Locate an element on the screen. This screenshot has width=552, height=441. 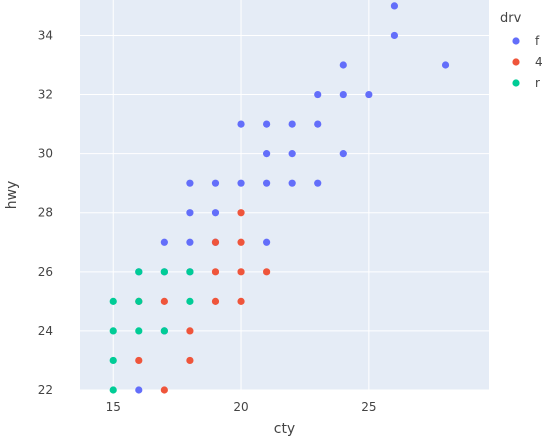
y-tick-label: 34 is located at coordinates (45, 35).